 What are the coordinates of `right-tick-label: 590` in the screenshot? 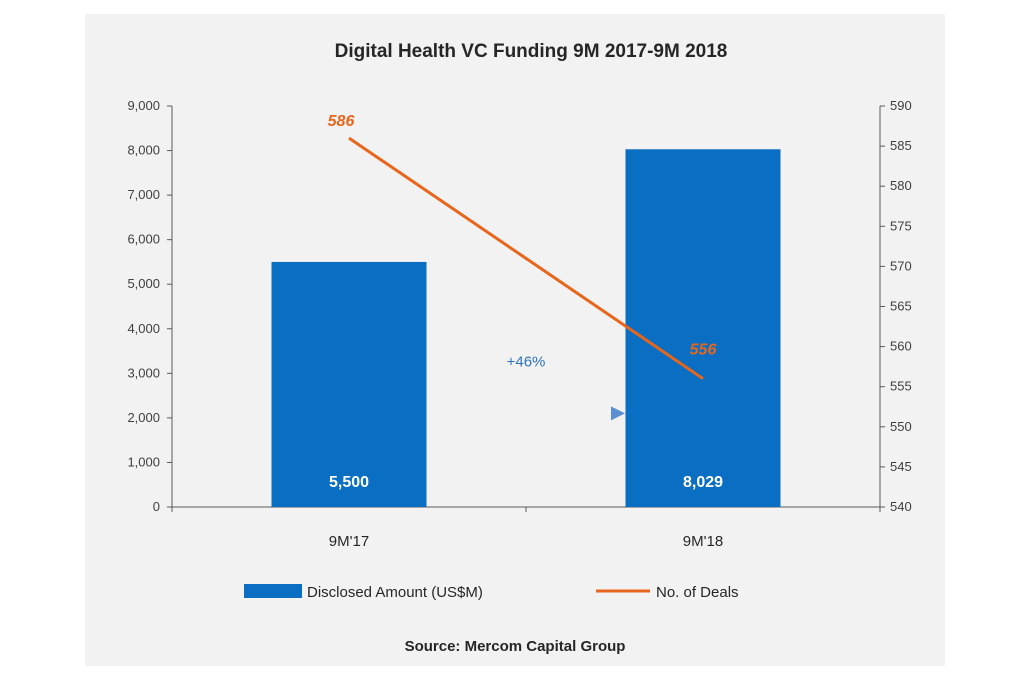 It's located at (901, 105).